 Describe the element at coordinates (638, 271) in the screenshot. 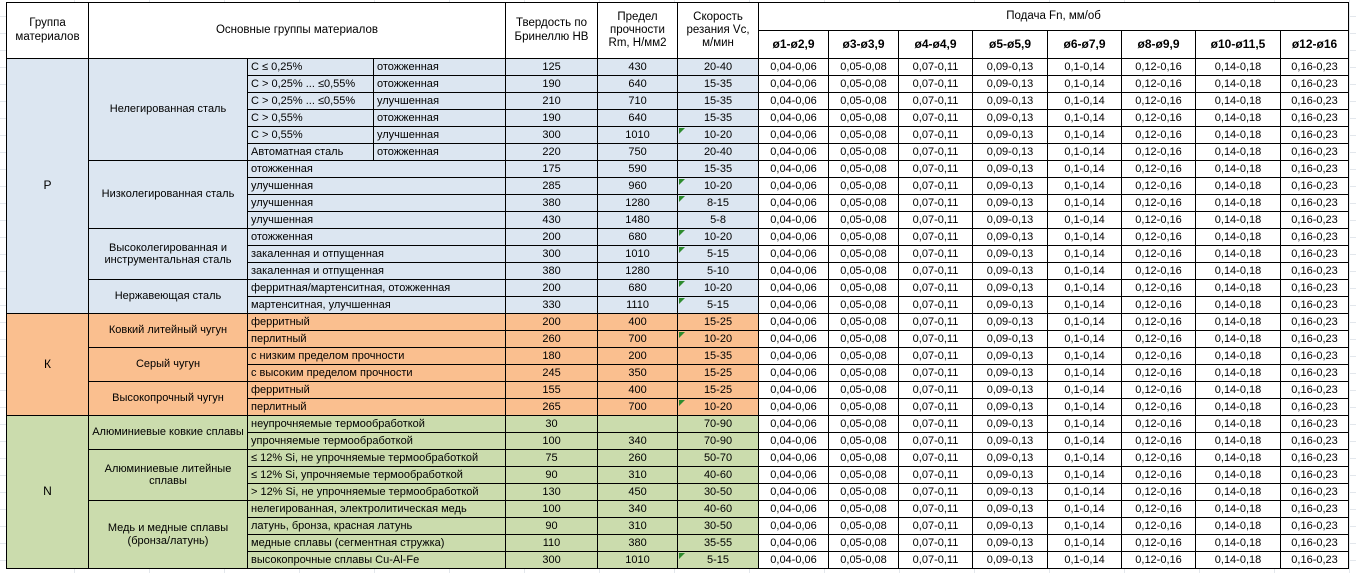

I see `strength-cell: 1280` at that location.